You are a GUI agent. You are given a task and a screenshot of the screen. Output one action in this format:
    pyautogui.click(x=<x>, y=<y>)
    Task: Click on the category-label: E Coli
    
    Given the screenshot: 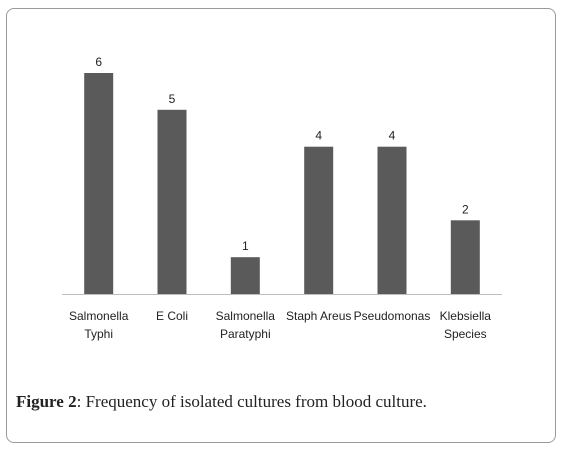 What is the action you would take?
    pyautogui.click(x=172, y=316)
    